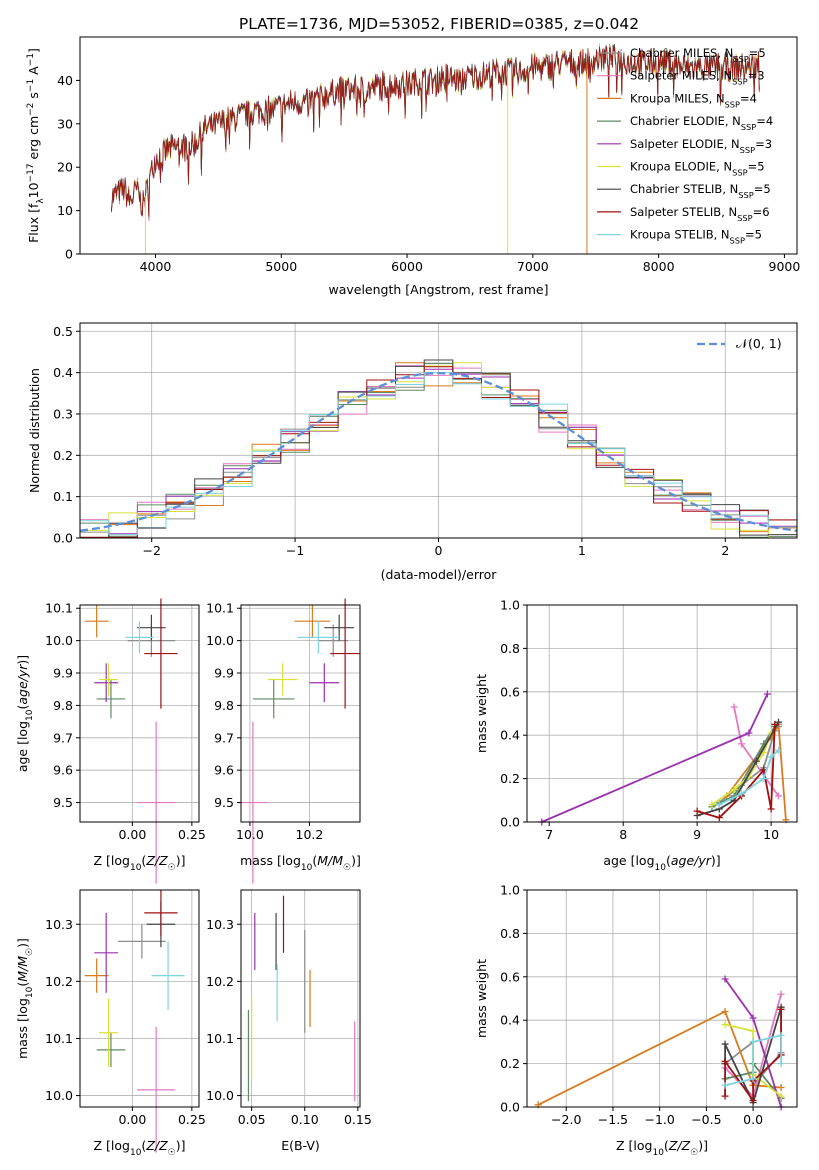 The image size is (819, 1170). What do you see at coordinates (63, 331) in the screenshot?
I see `residuals-ytick-label: 0.5` at bounding box center [63, 331].